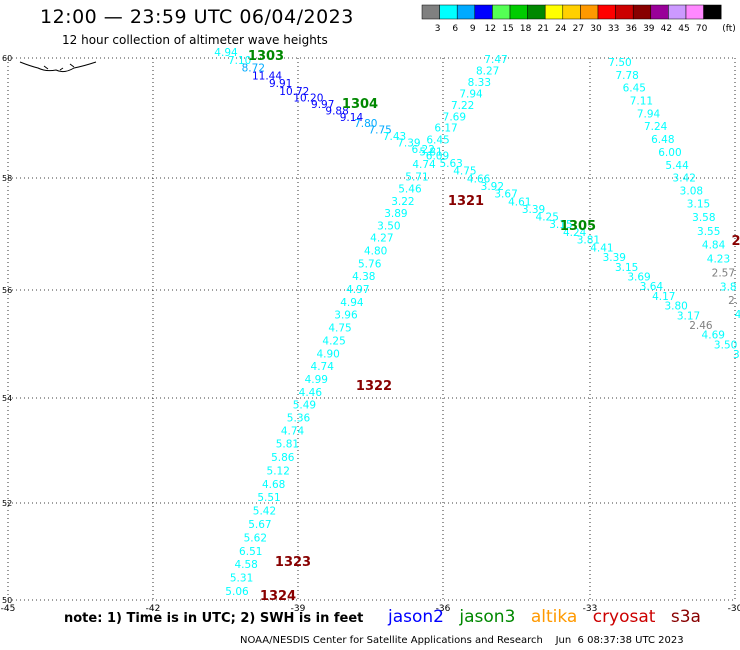  I want to click on swh-value: 4.69, so click(713, 336).